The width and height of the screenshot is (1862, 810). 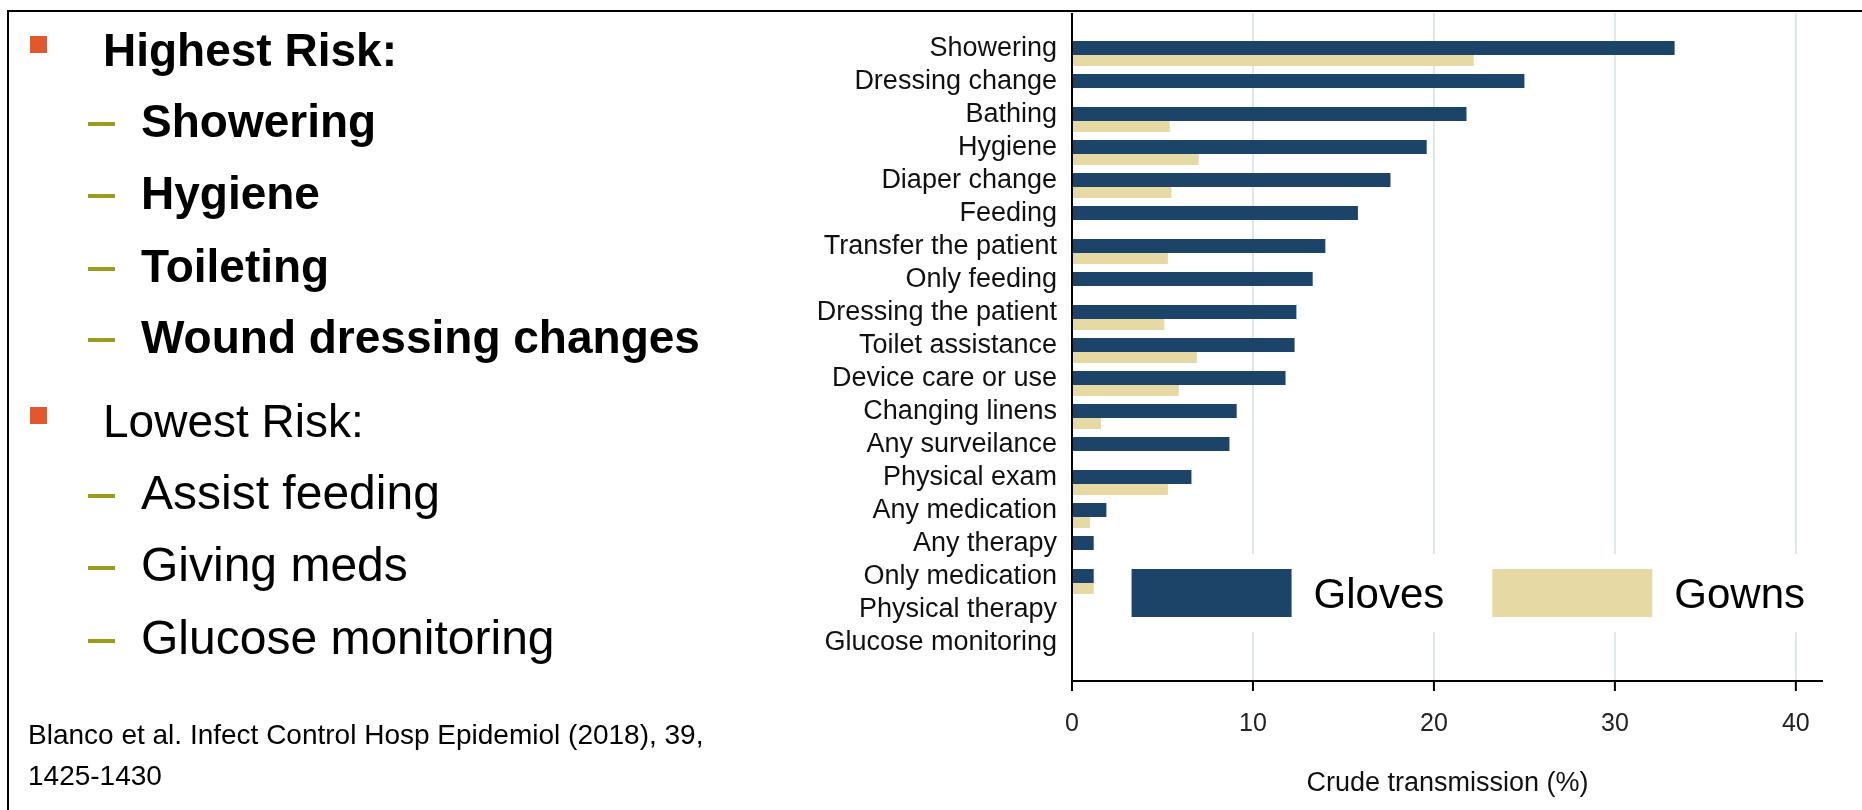 What do you see at coordinates (250, 50) in the screenshot?
I see `text: Highest Risk:` at bounding box center [250, 50].